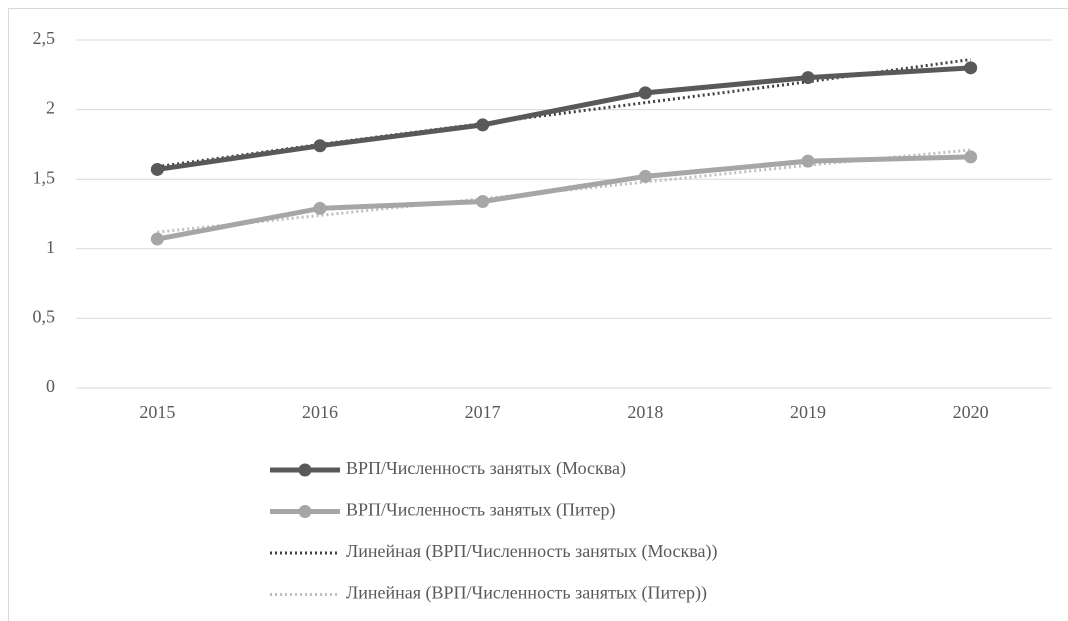 This screenshot has height=621, width=1068. What do you see at coordinates (44, 177) in the screenshot?
I see `y-tick-label: 1,5` at bounding box center [44, 177].